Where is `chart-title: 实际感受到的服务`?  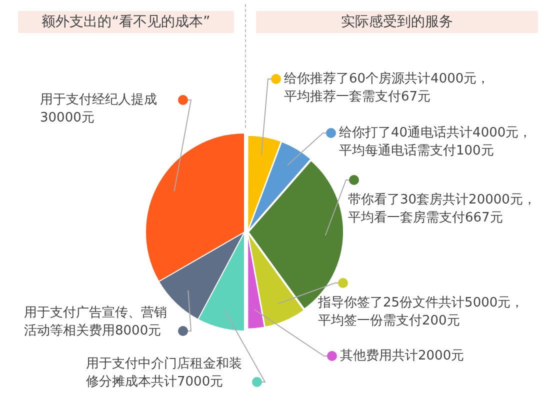
chart-title: 实际感受到的服务 is located at coordinates (397, 22).